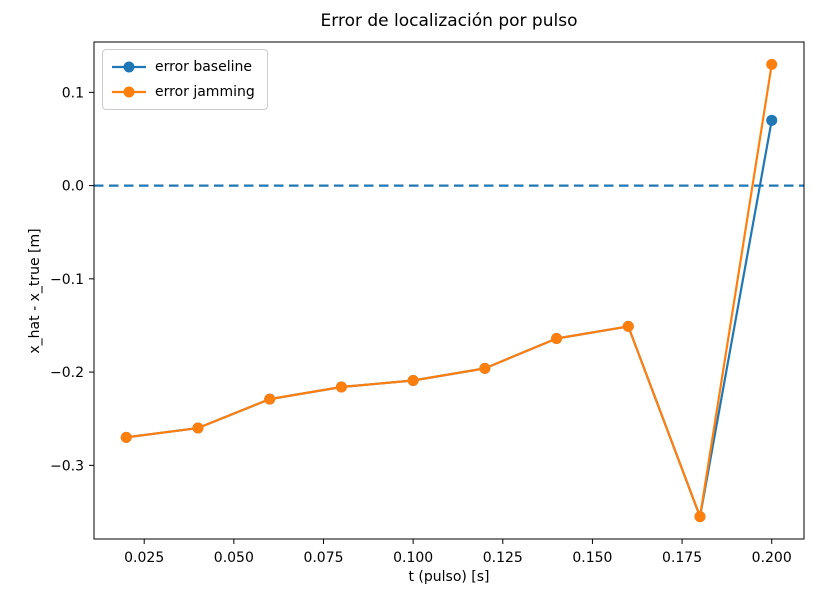 This screenshot has width=816, height=608. What do you see at coordinates (129, 67) in the screenshot?
I see `legend-line-marker-baseline` at bounding box center [129, 67].